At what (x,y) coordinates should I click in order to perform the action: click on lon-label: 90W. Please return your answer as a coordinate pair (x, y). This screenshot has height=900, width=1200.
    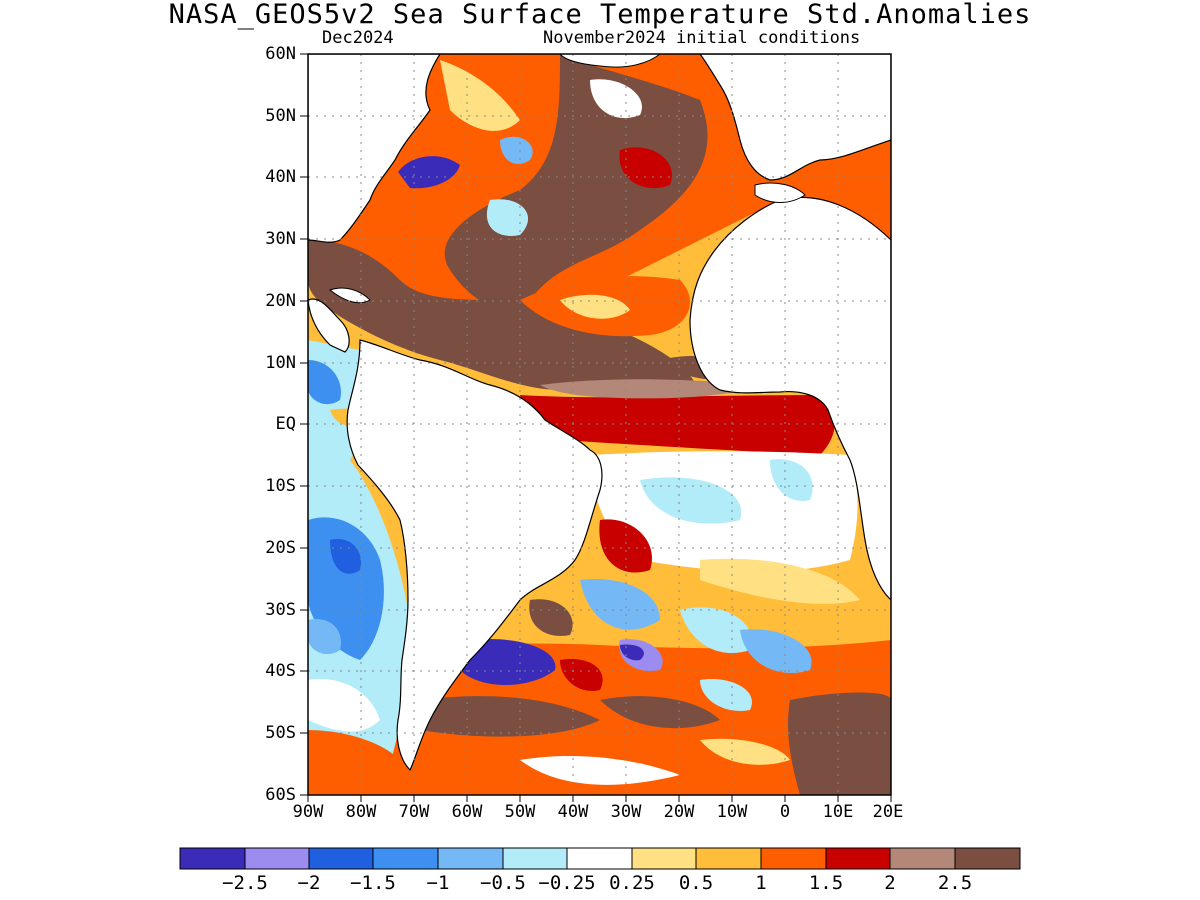
    Looking at the image, I should click on (308, 812).